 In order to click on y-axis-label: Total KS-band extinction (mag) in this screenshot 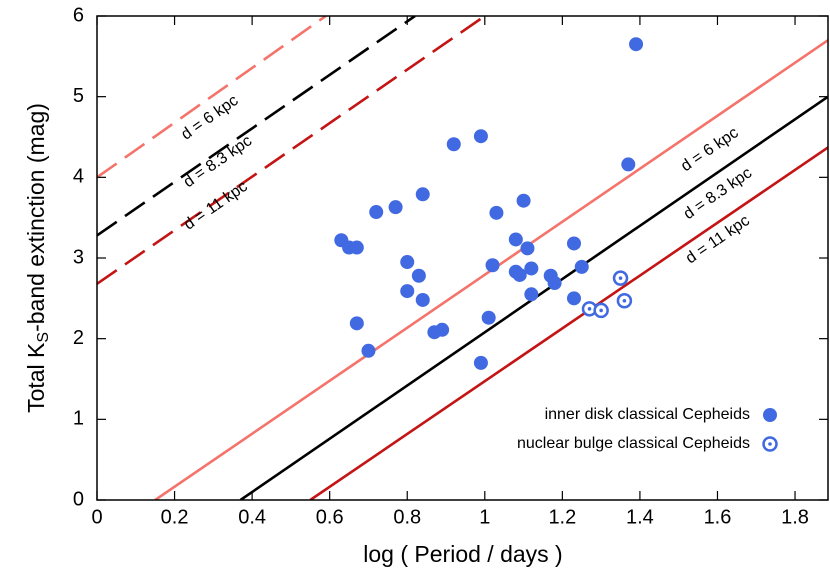, I will do `click(37, 258)`.